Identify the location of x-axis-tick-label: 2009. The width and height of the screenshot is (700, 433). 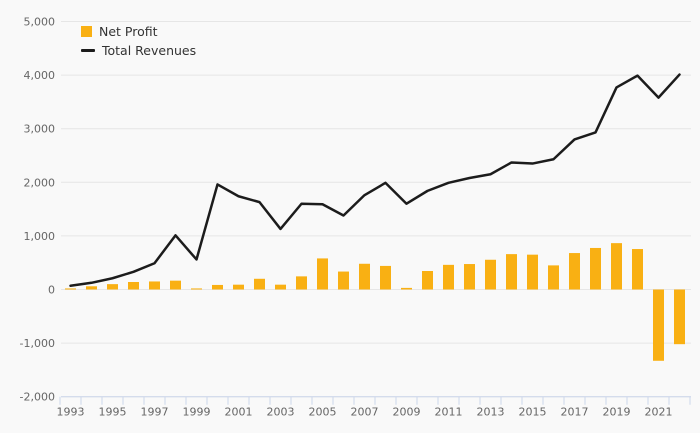
(407, 412).